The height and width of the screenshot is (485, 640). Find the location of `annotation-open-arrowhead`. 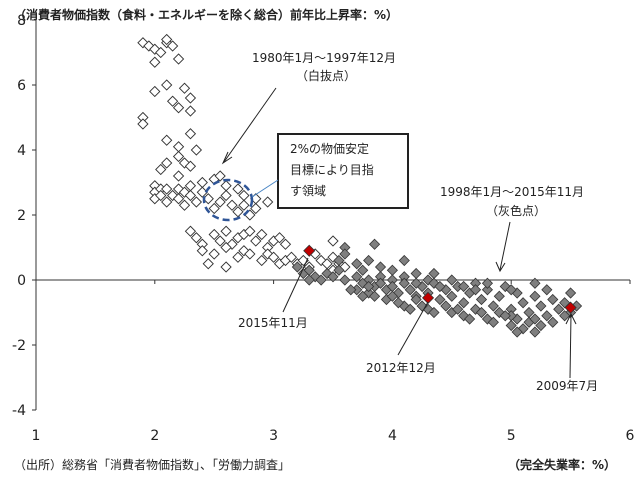

annotation-open-arrowhead is located at coordinates (227, 158).